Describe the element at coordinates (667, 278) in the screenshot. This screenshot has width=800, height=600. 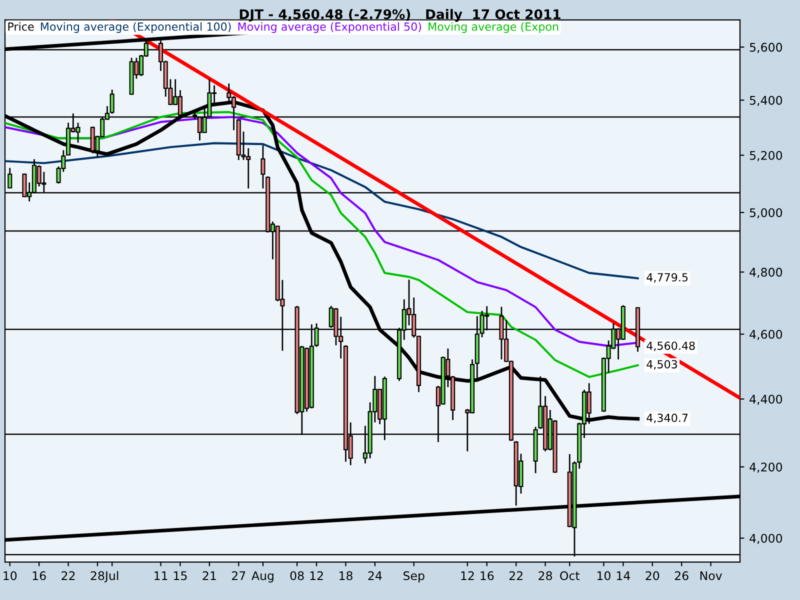
I see `annotation: 4,779.5` at that location.